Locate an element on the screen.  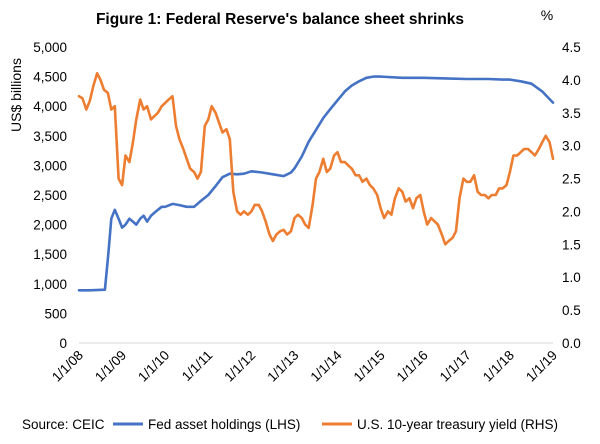
left-tick-label: 4,500 is located at coordinates (50, 77).